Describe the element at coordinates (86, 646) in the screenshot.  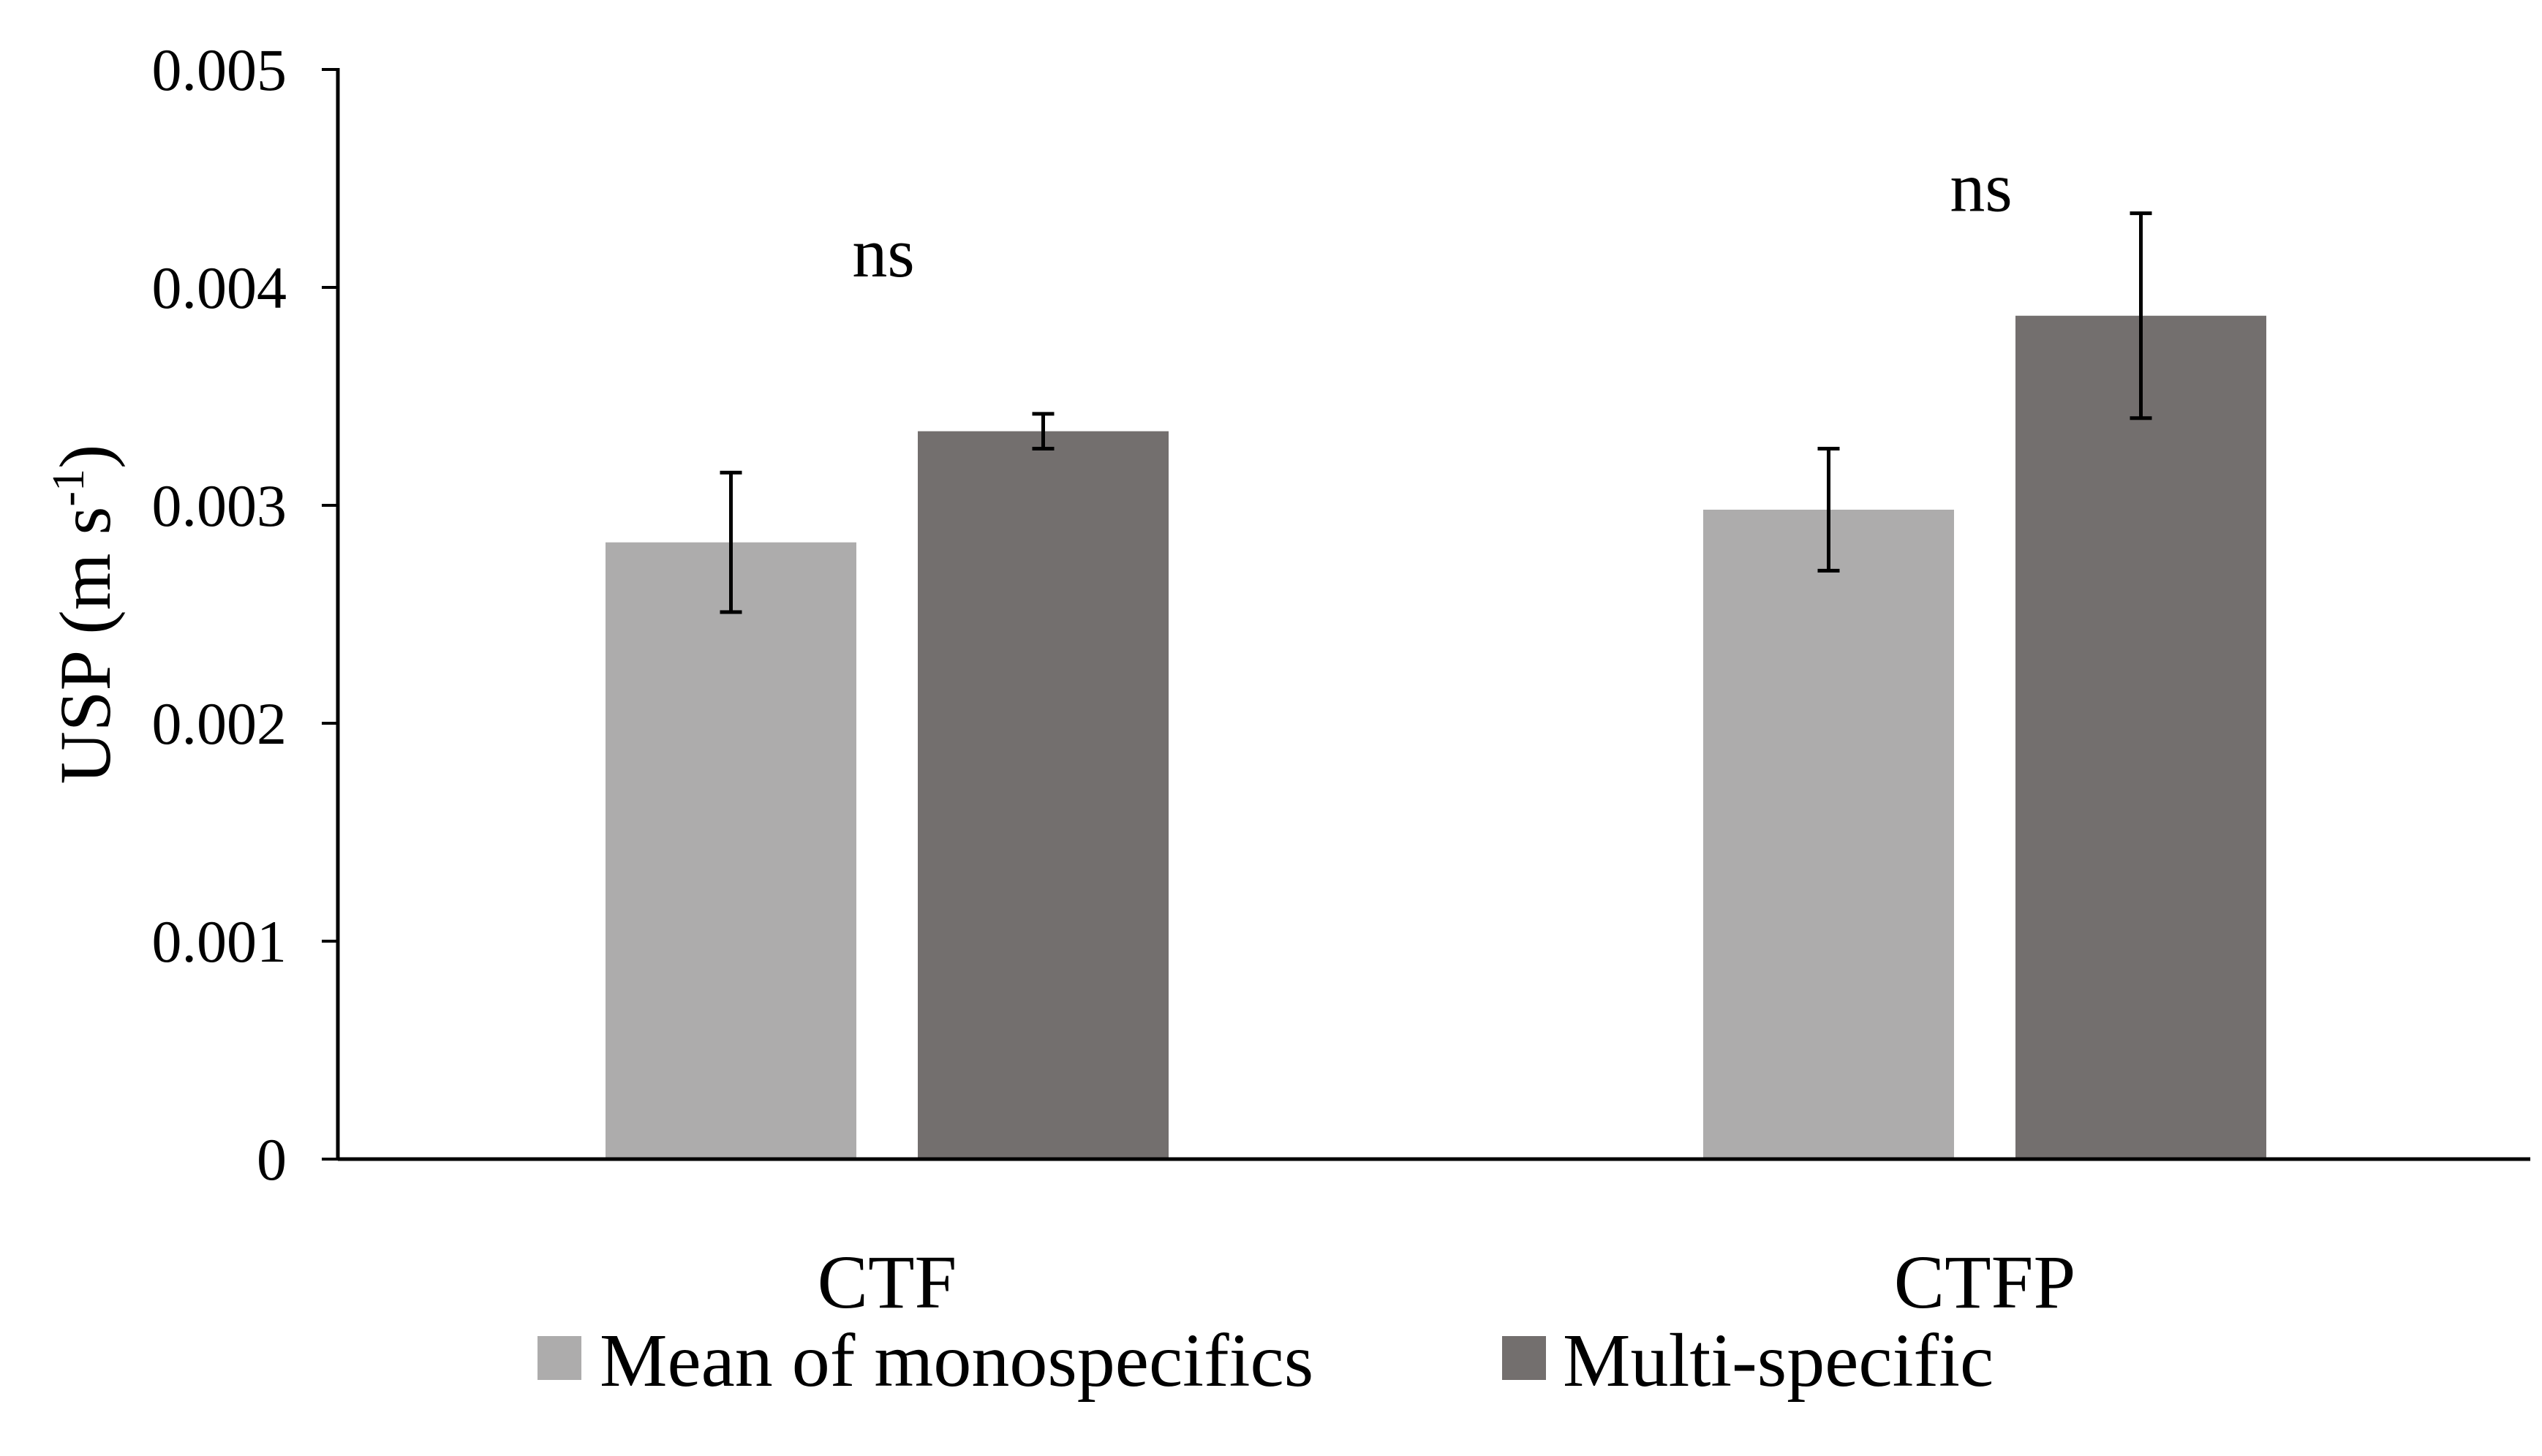
I see `y-axis-label-main: USP (m s` at that location.